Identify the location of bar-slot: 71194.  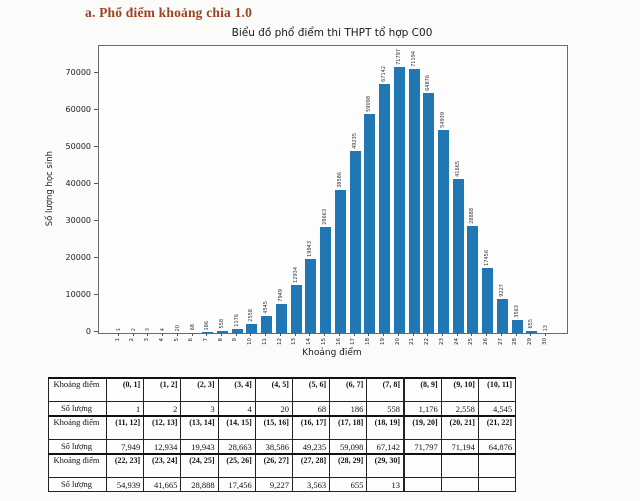
(414, 192).